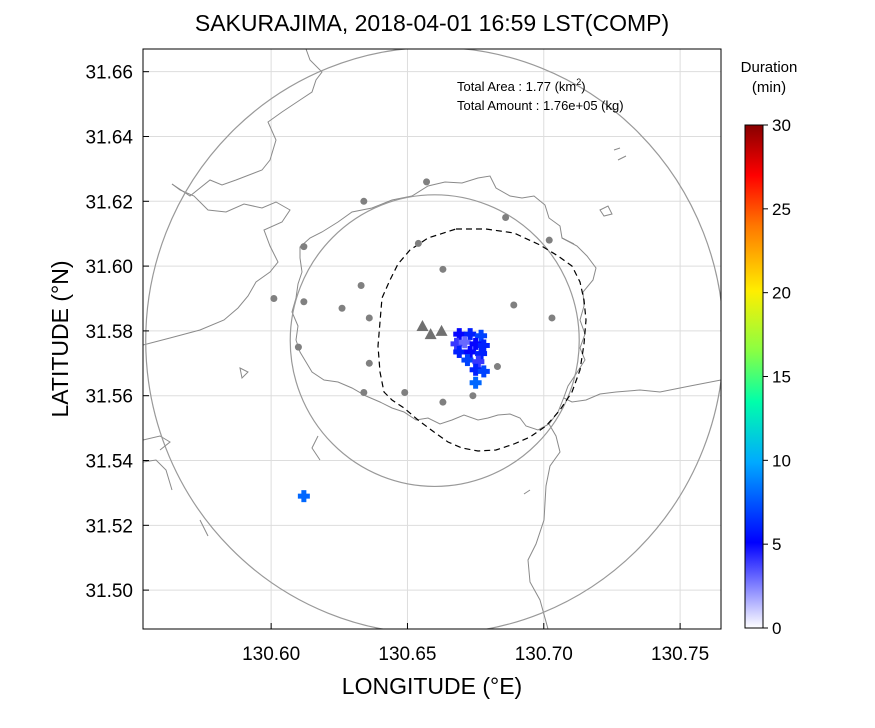 The height and width of the screenshot is (728, 875). Describe the element at coordinates (475, 644) in the screenshot. I see `x-axis-ticks: 130.60 130.65 130.70 130.75` at that location.